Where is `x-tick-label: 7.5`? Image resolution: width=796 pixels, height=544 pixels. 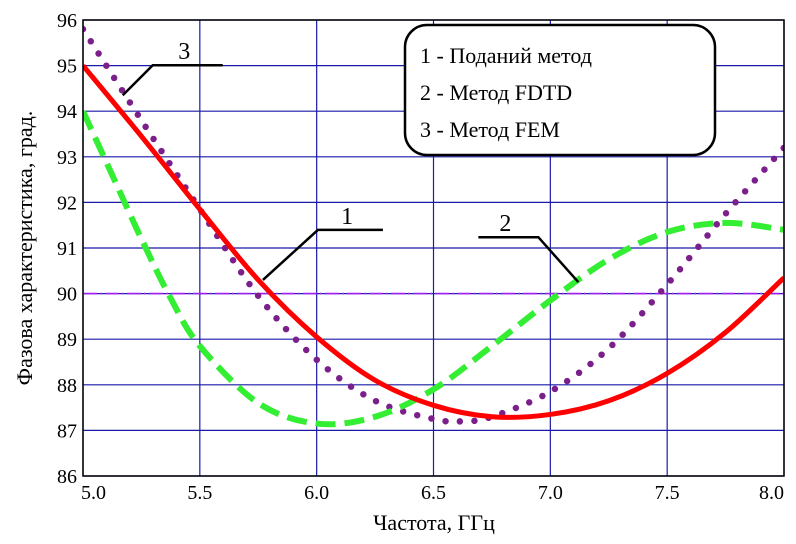 x-tick-label: 7.5 is located at coordinates (667, 493).